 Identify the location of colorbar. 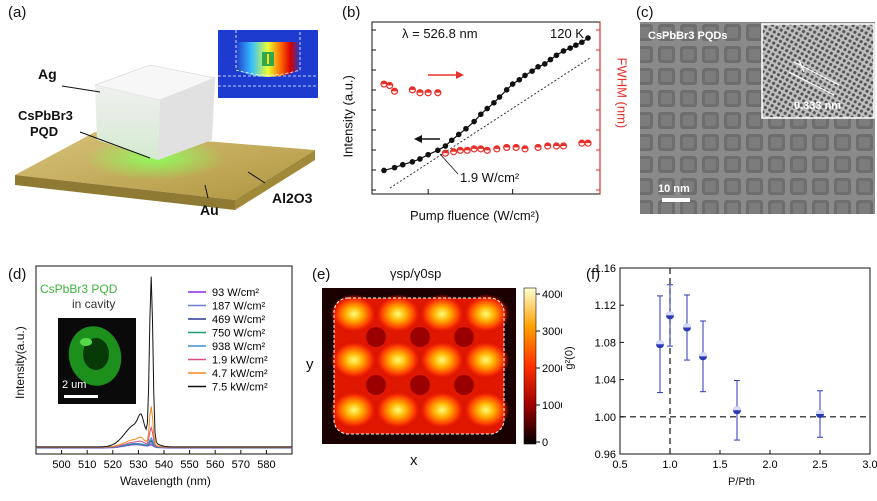
(530, 366).